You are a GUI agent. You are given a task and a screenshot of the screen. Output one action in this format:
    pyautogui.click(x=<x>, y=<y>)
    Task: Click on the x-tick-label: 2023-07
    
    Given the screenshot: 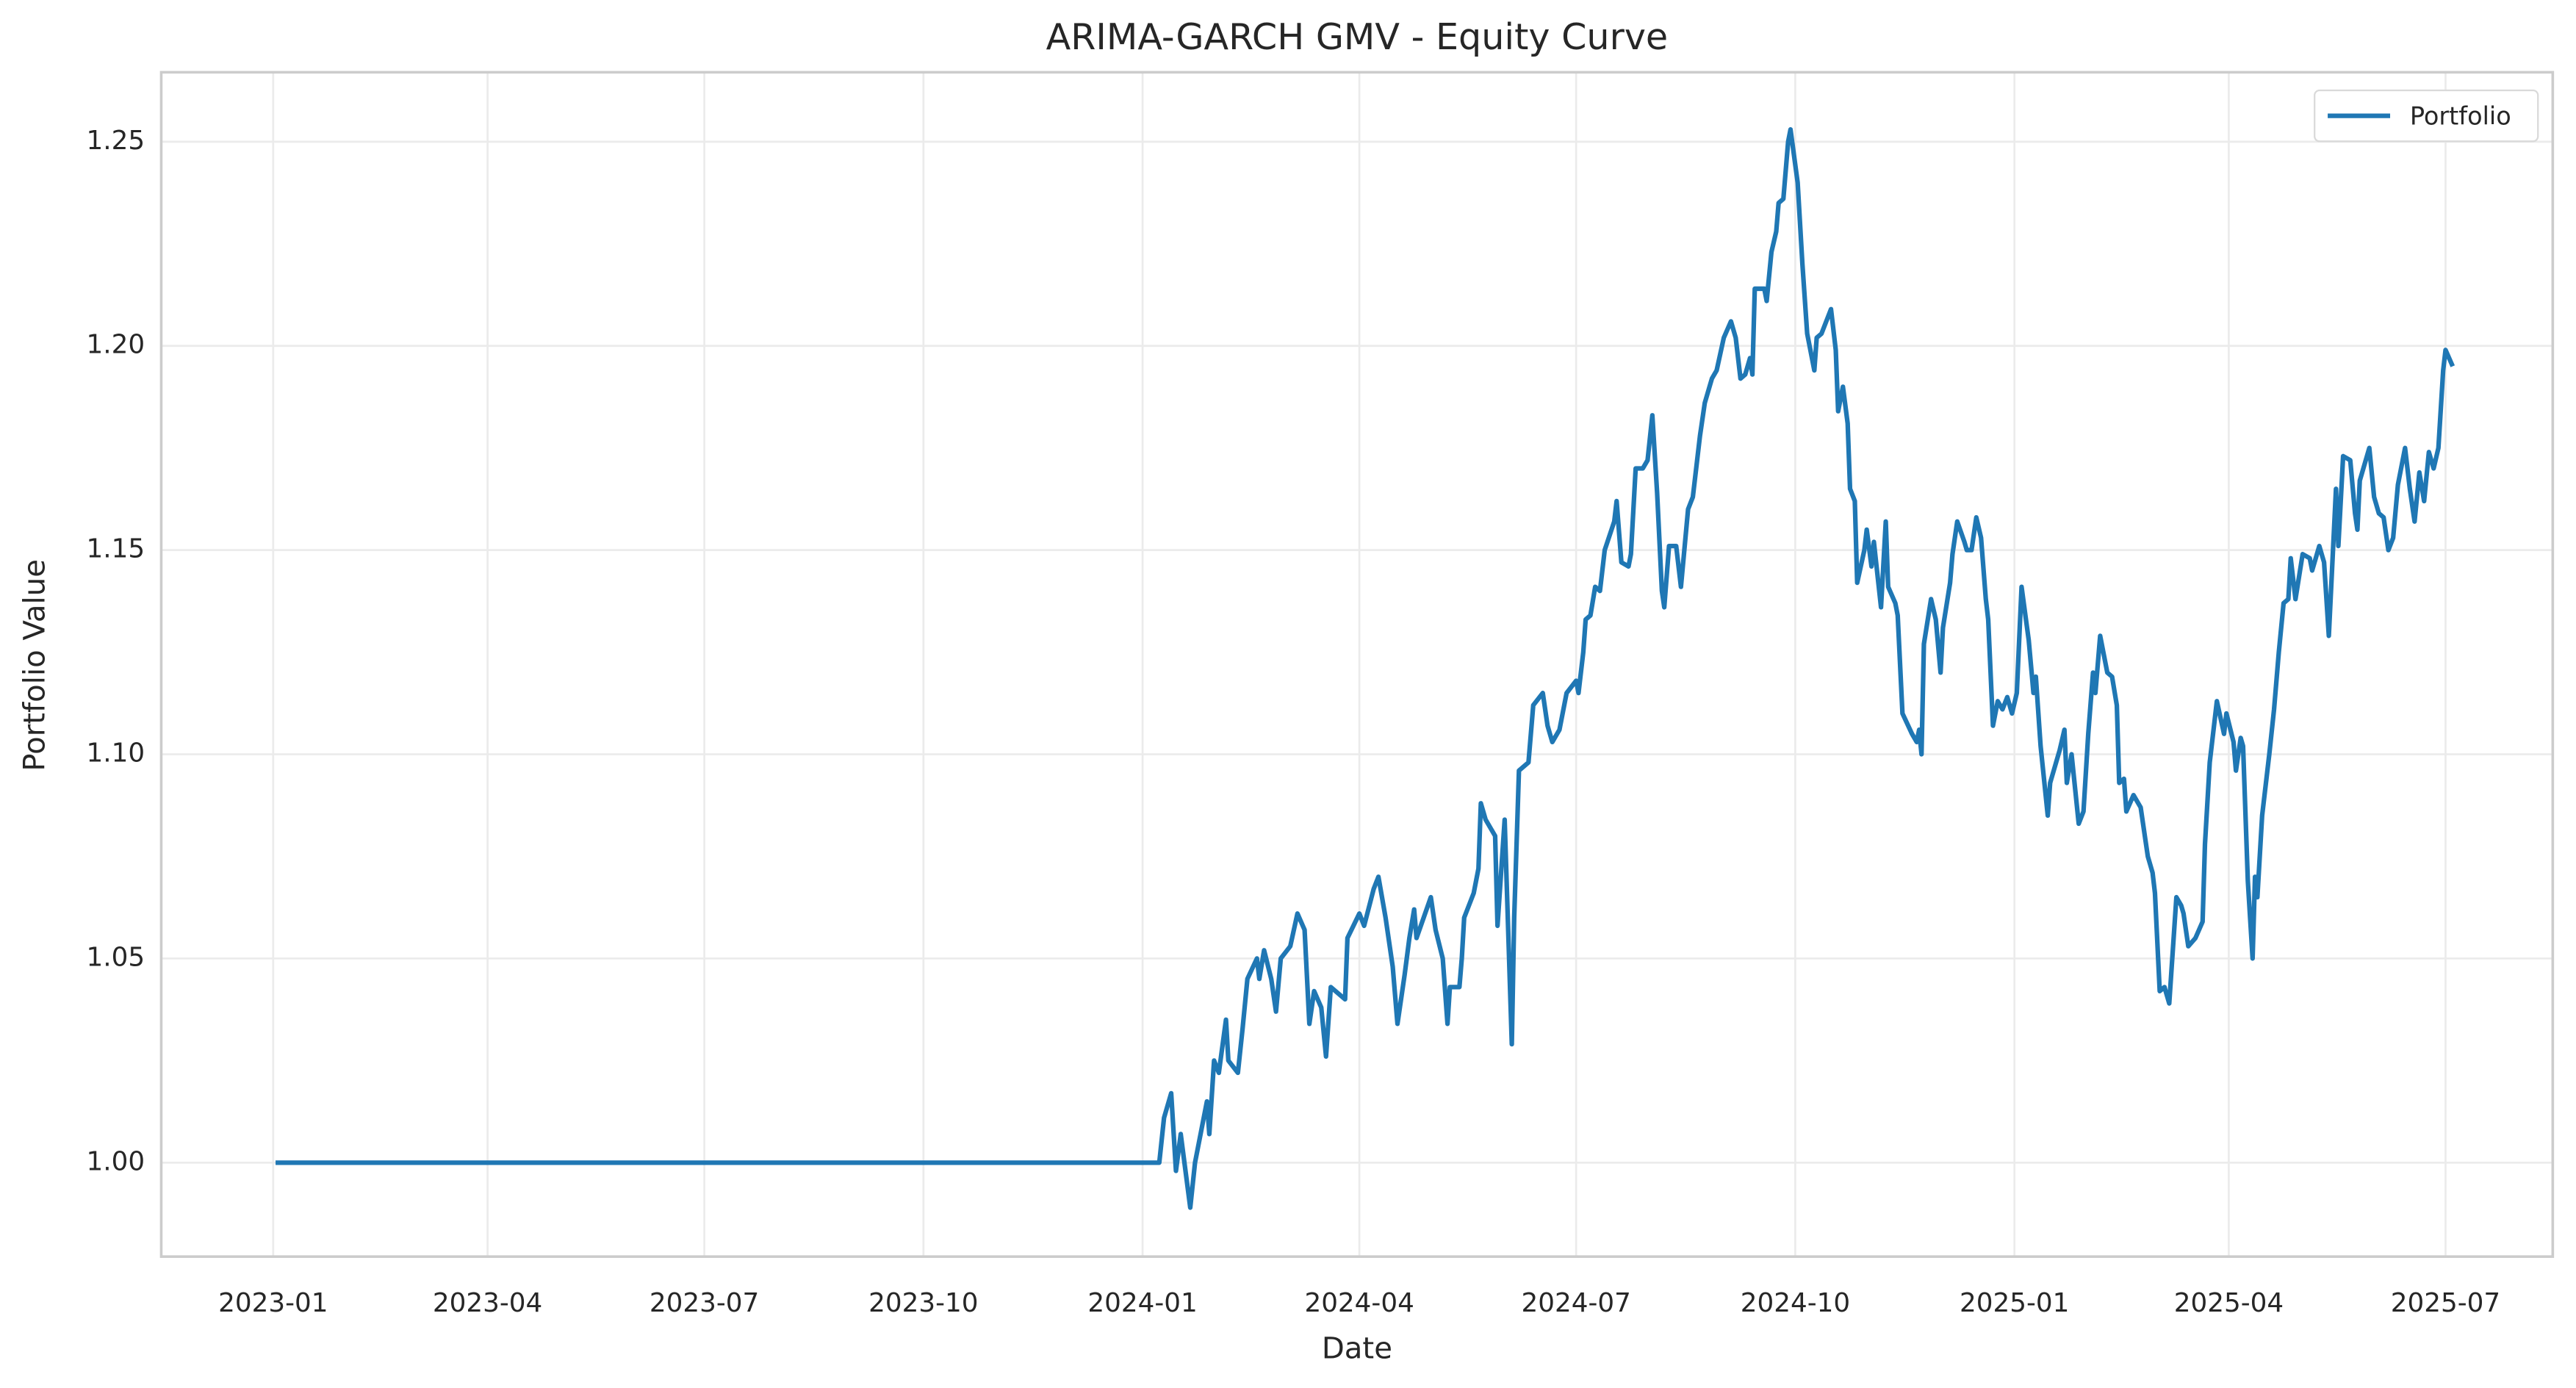 What is the action you would take?
    pyautogui.click(x=704, y=1303)
    